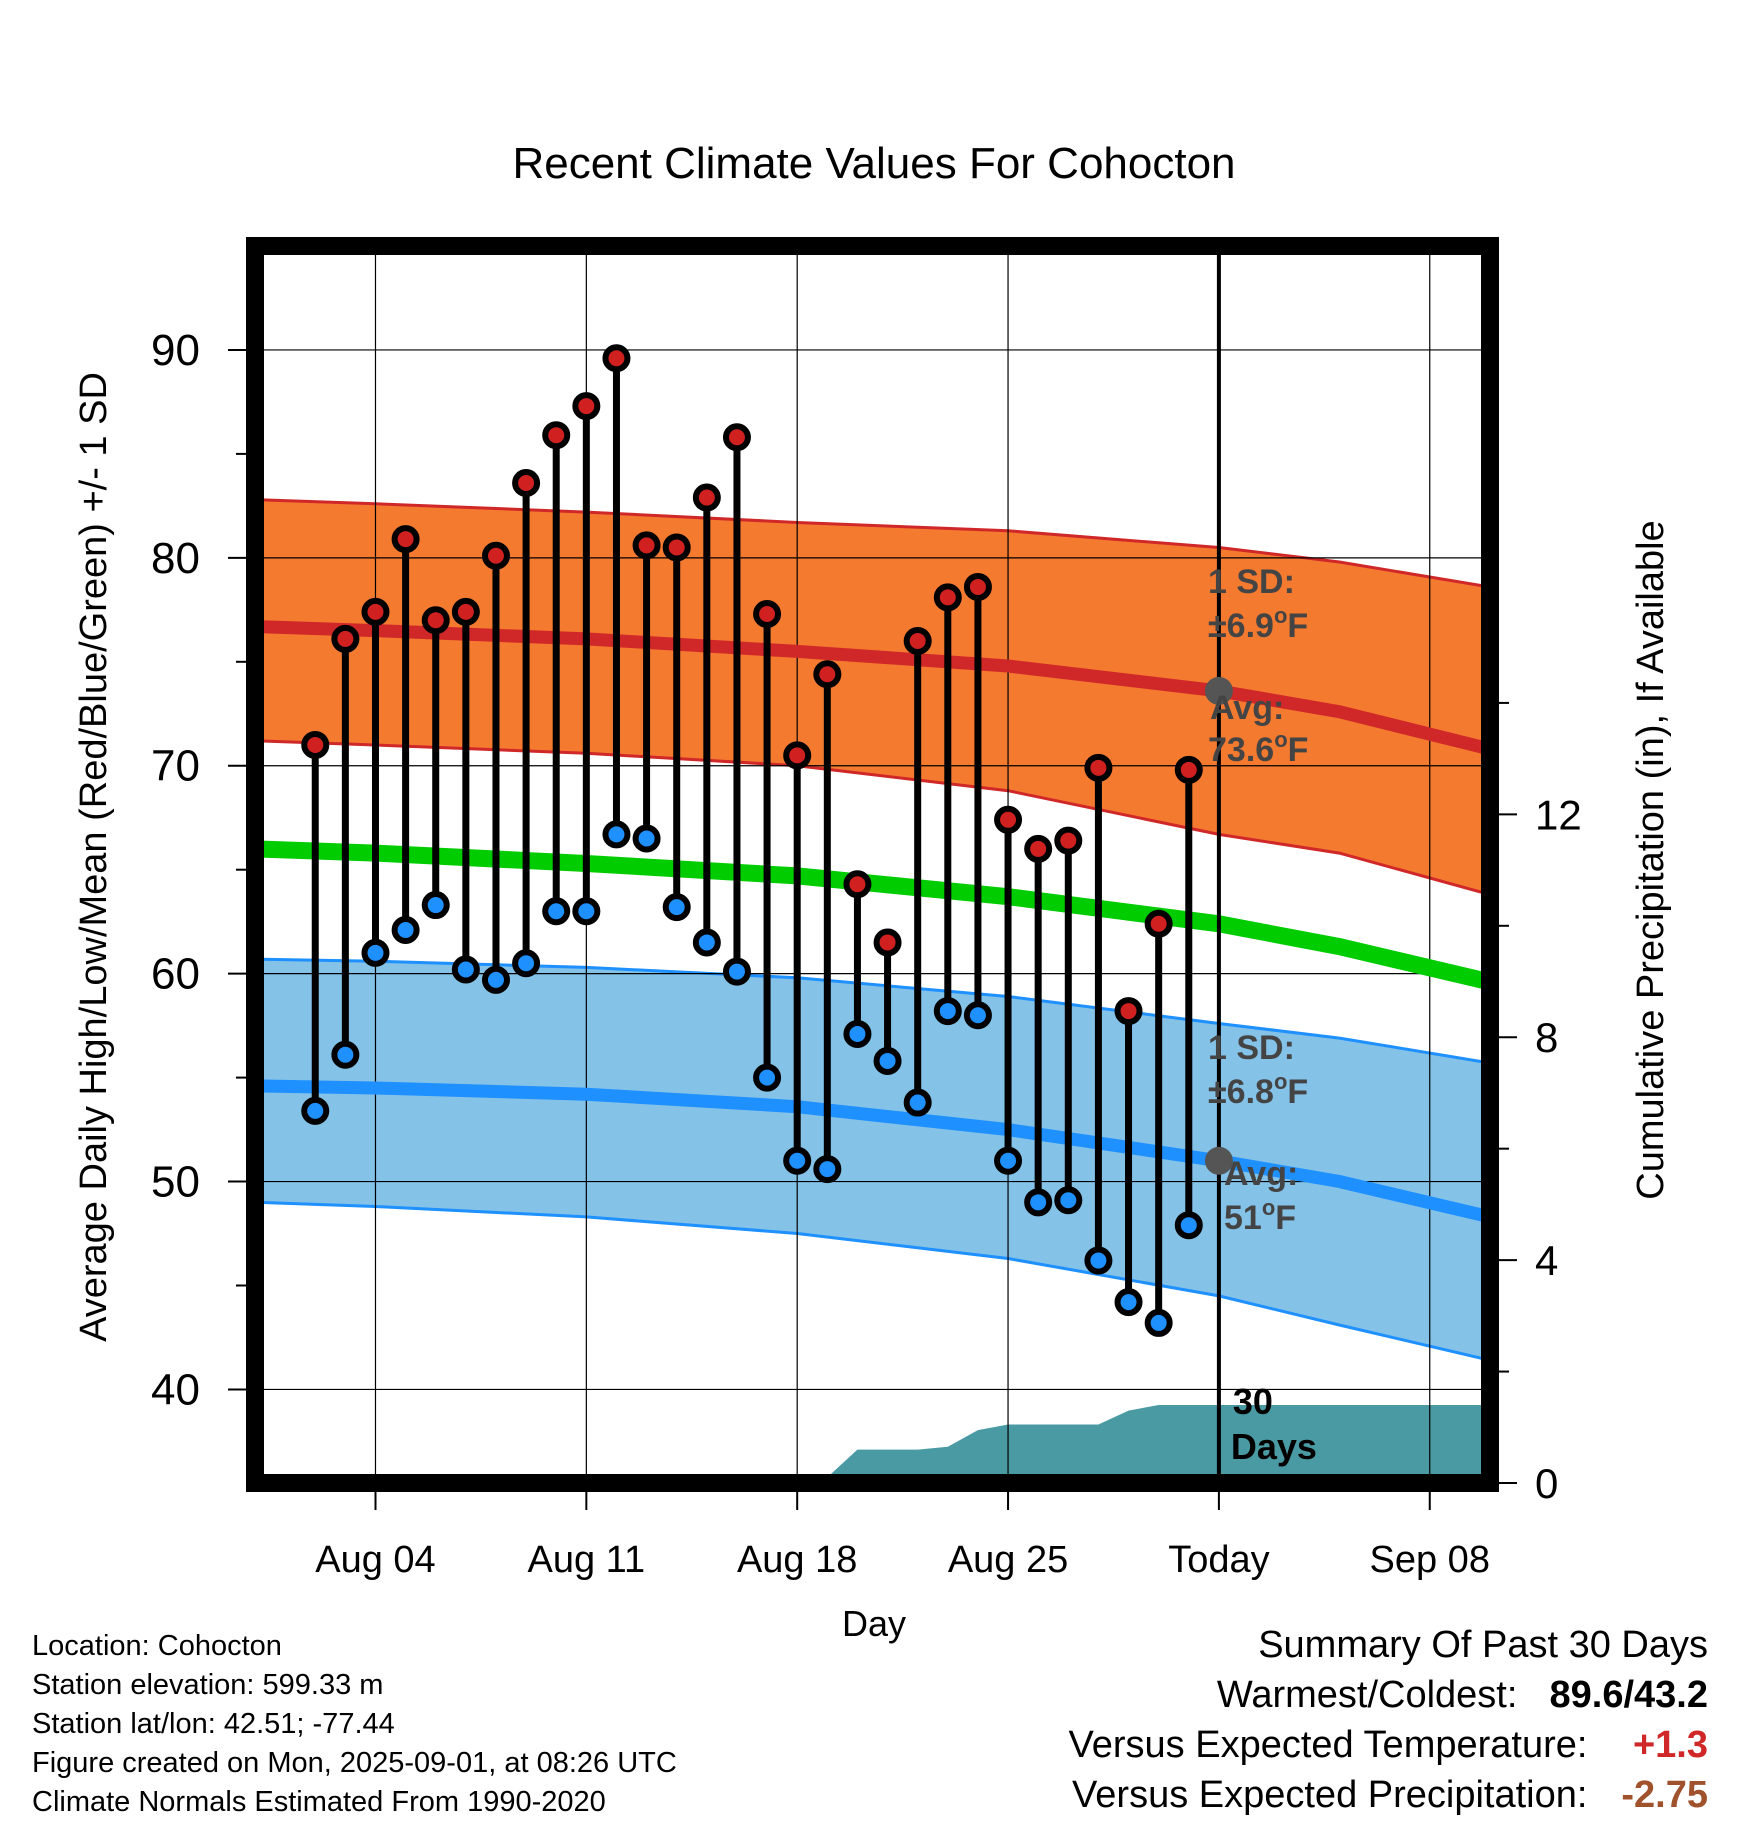 The width and height of the screenshot is (1748, 1828). Describe the element at coordinates (872, 1444) in the screenshot. I see `precipitation-area` at that location.